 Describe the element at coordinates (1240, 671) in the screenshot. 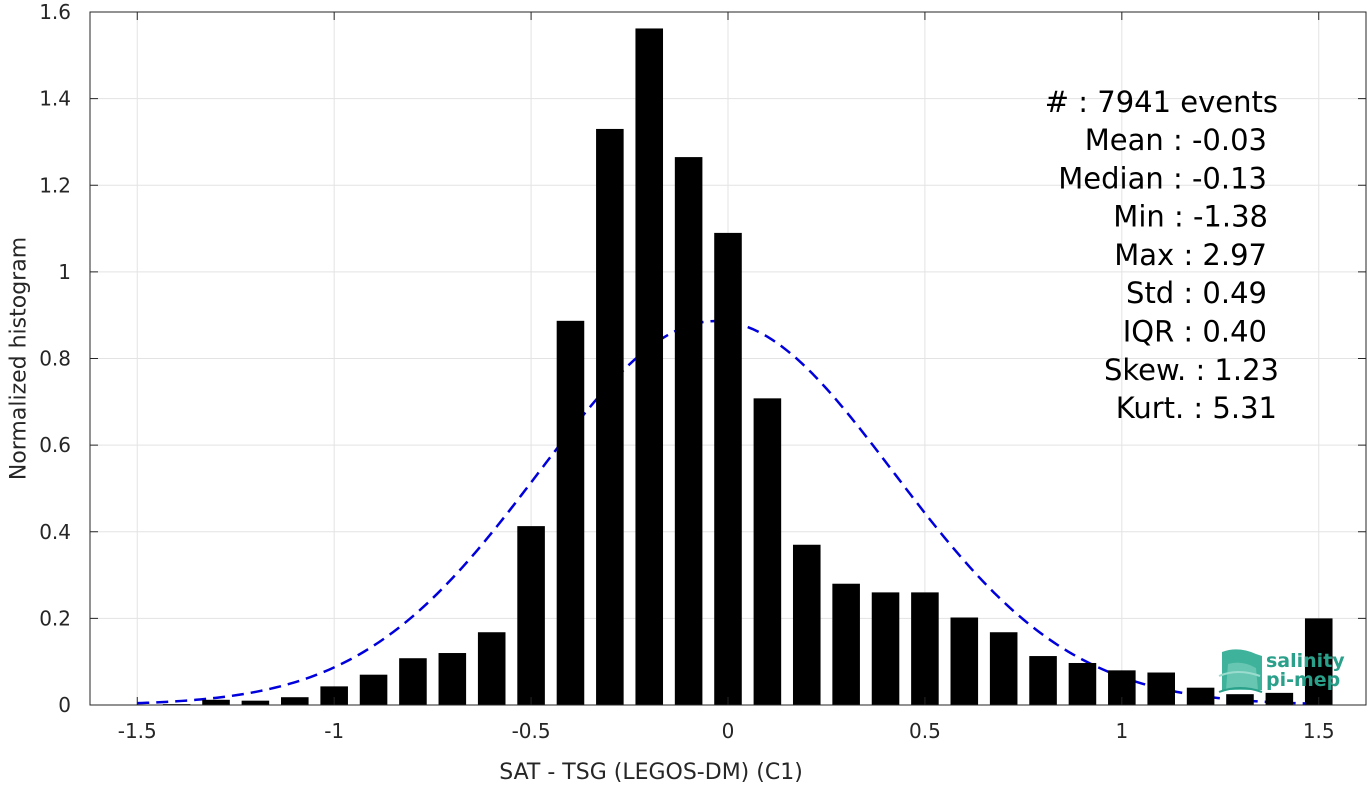

I see `wave-logo-icon` at that location.